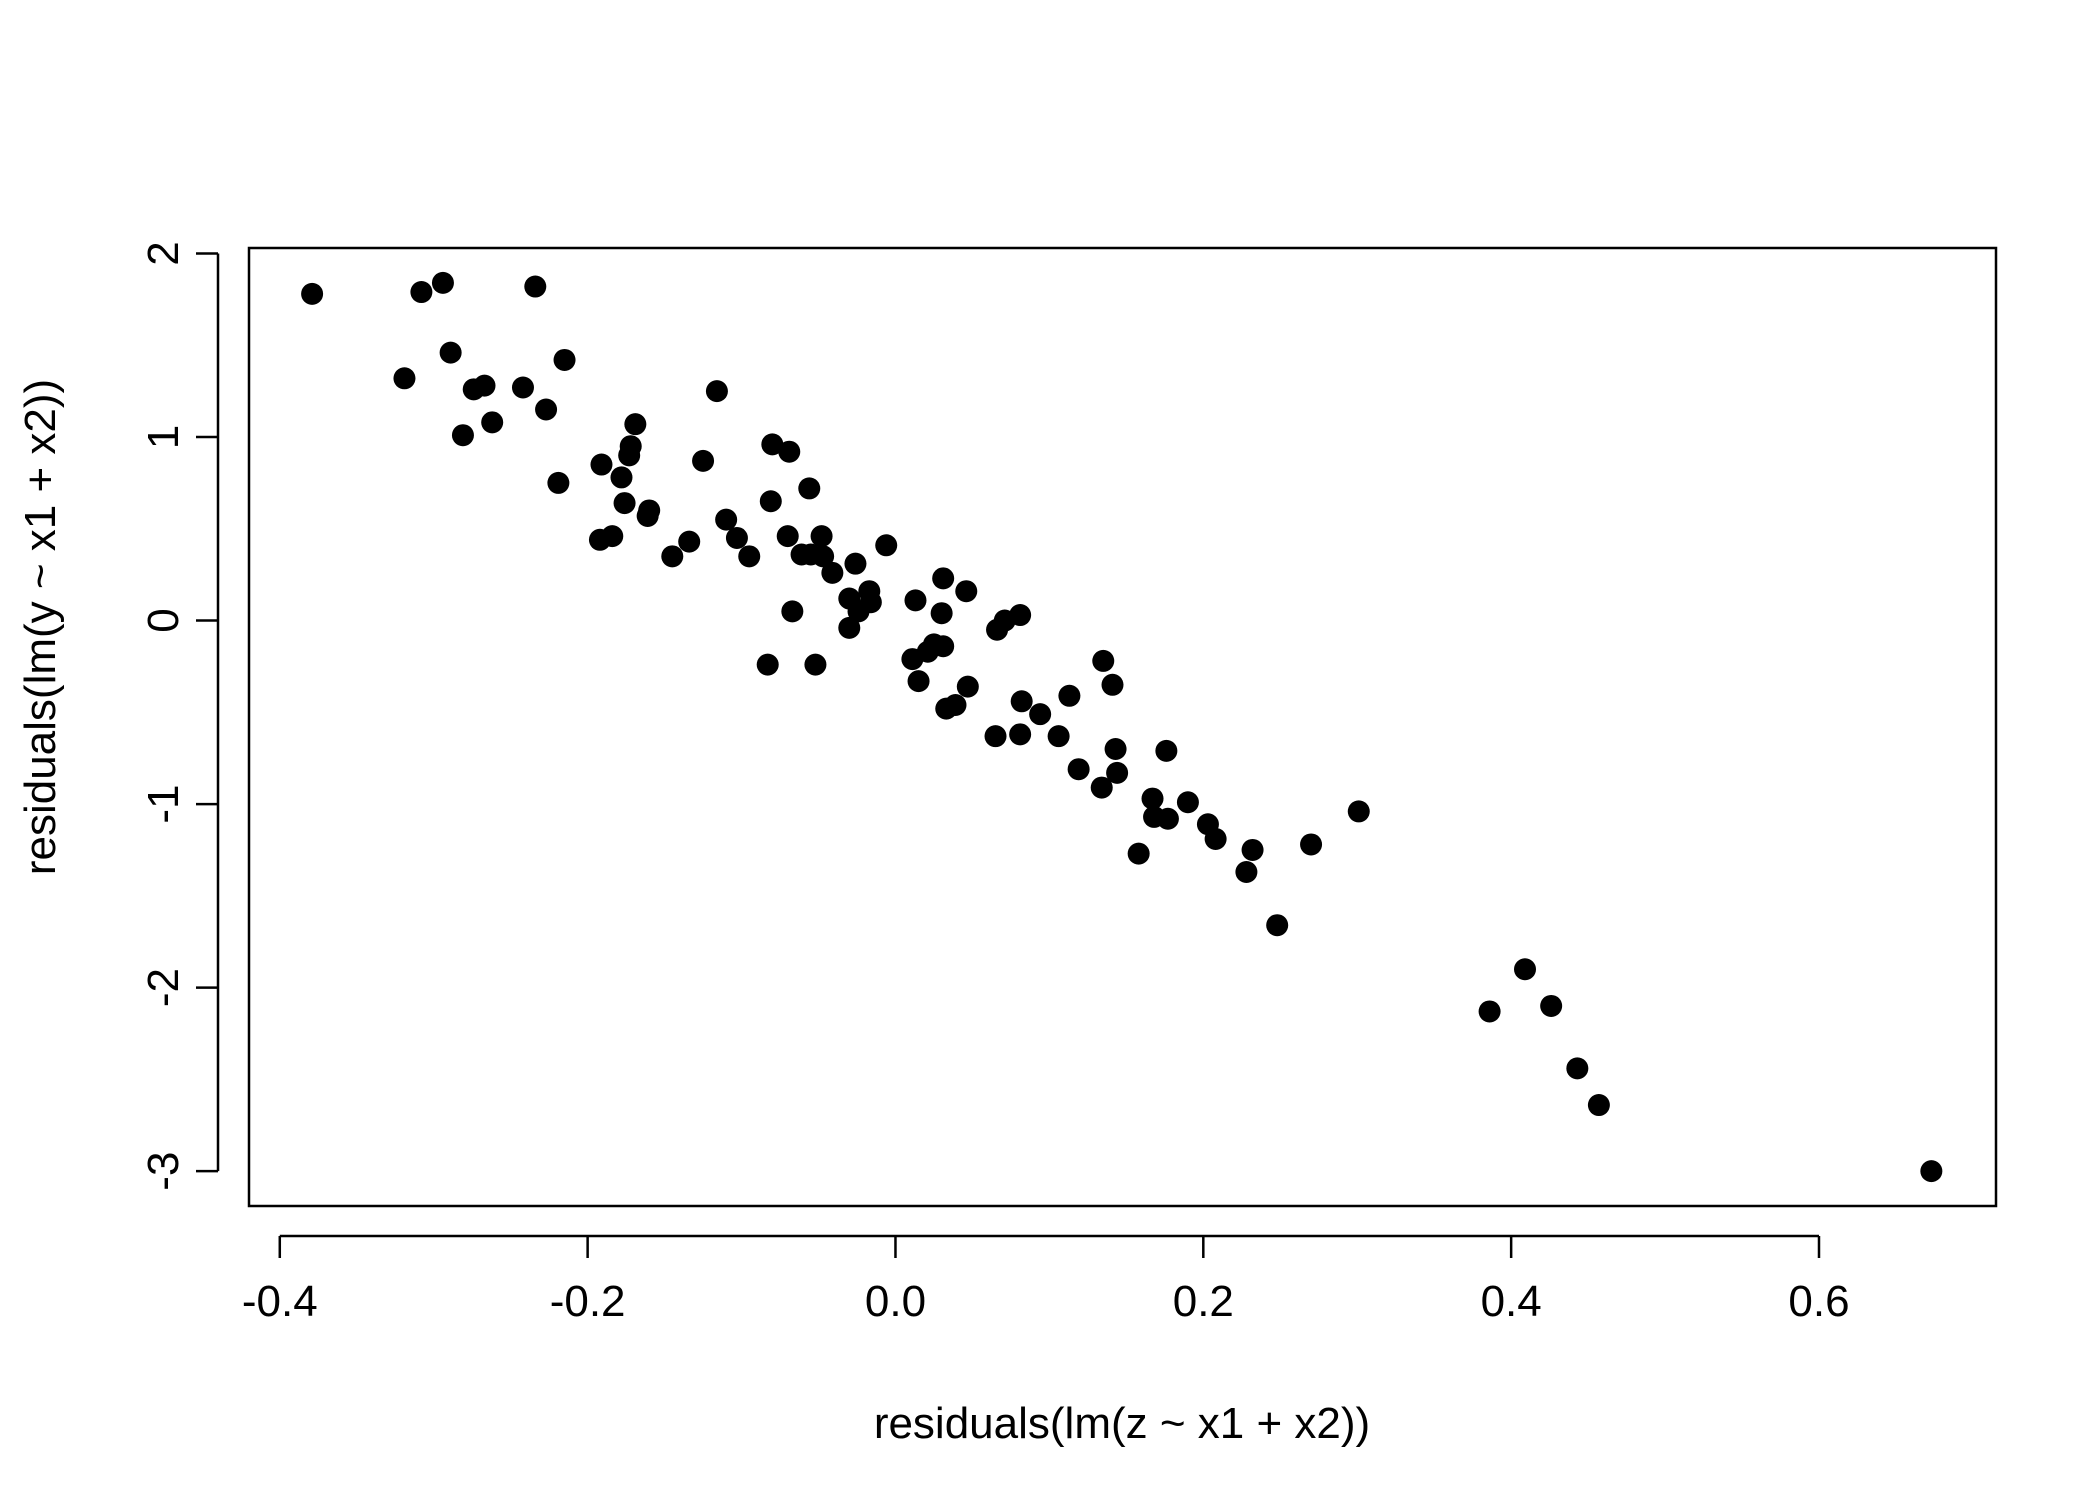 Image resolution: width=2100 pixels, height=1500 pixels. Describe the element at coordinates (163, 437) in the screenshot. I see `y-tick-label: 1` at that location.